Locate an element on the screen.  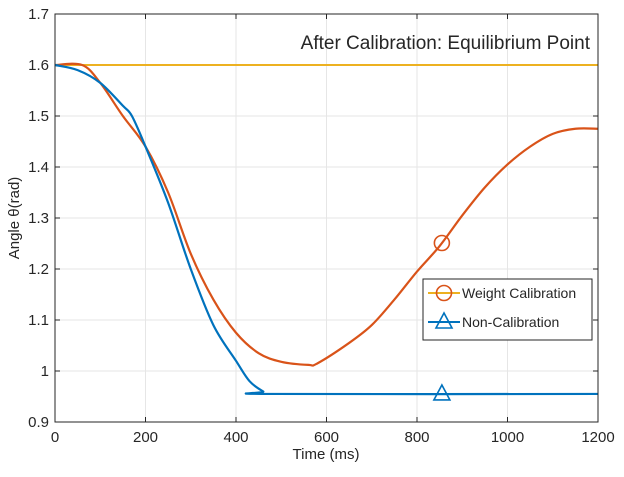
series-marker-non-calibration is located at coordinates (442, 392).